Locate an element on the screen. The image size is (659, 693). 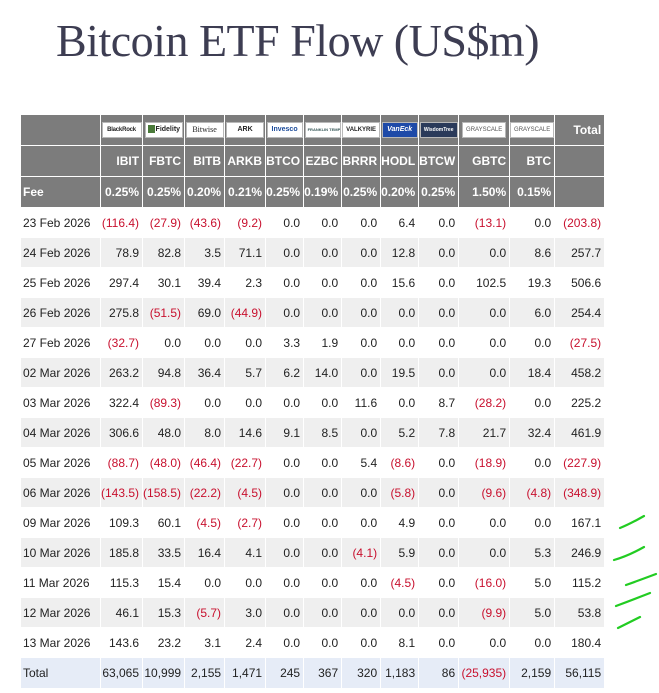
row-total-cell: (27.5) is located at coordinates (580, 342).